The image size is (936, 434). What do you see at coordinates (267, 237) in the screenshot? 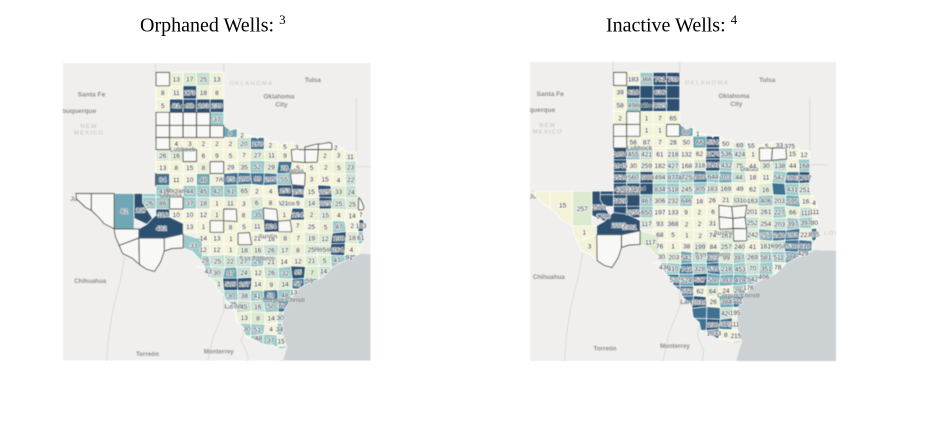
I see `svg-text: Austin` at bounding box center [267, 237].